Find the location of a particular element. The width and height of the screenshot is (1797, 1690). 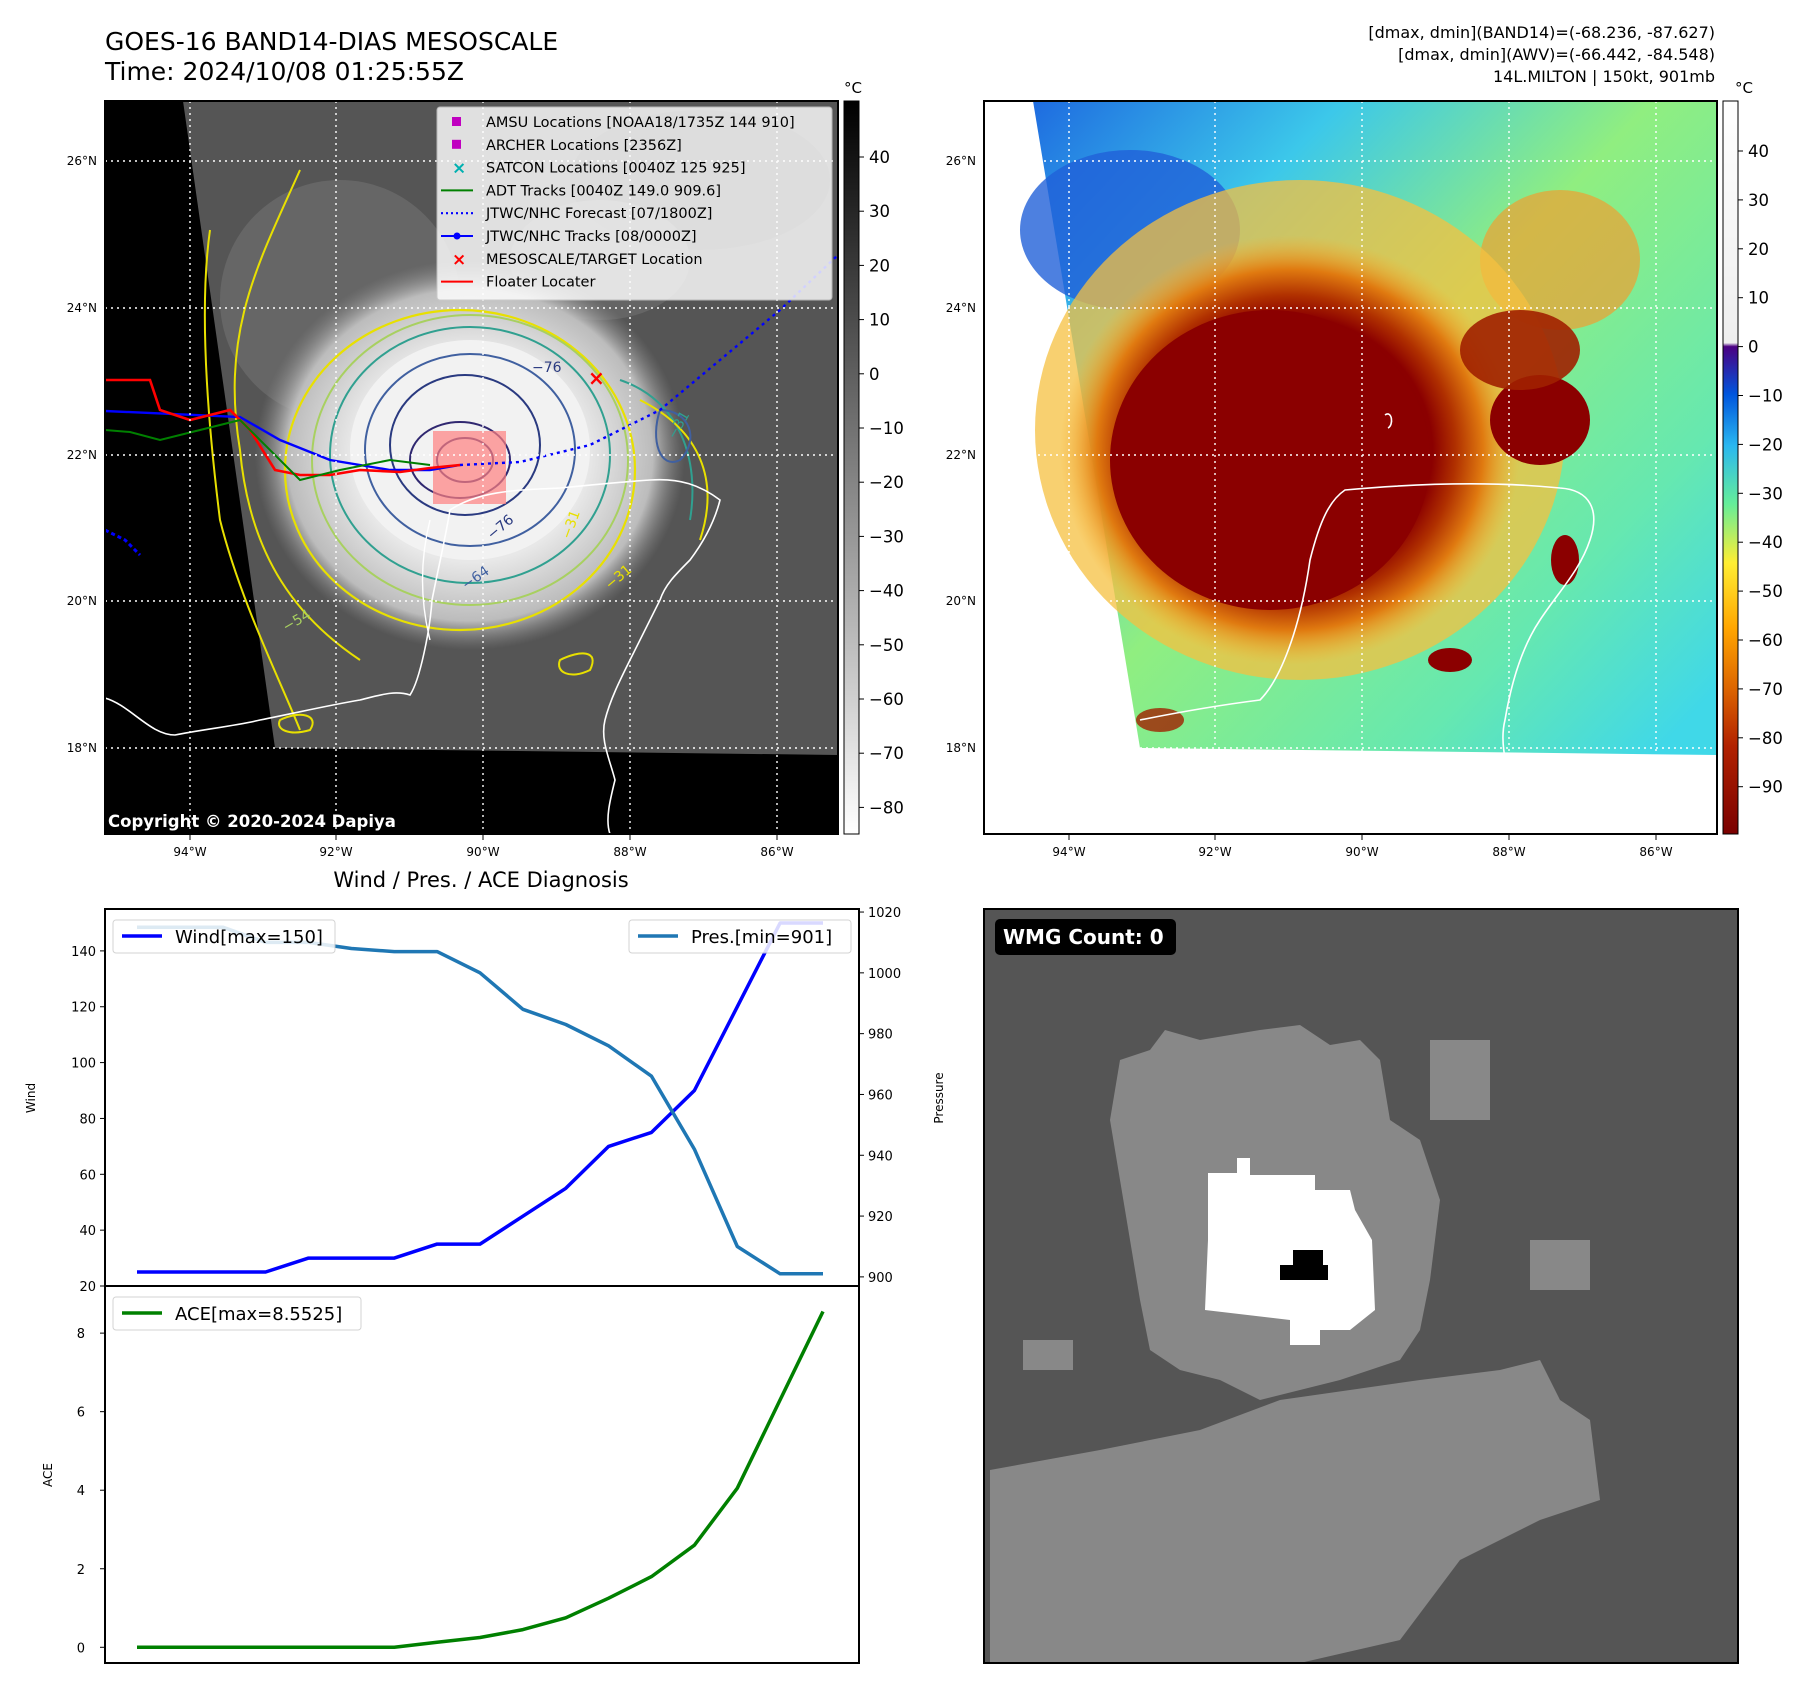

info-band14: [dmax, dmin](BAND14)=(-68.236, -87.627) is located at coordinates (1541, 32).